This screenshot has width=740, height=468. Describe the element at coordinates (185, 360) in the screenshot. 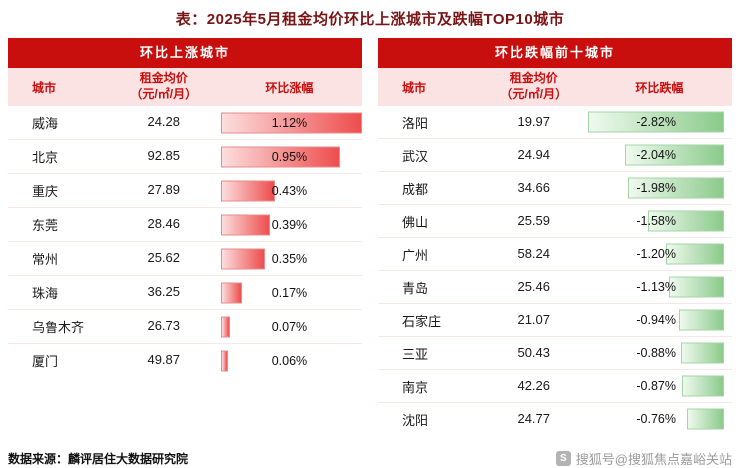

I see `table-row: 厦门 49.87 0.06%` at that location.